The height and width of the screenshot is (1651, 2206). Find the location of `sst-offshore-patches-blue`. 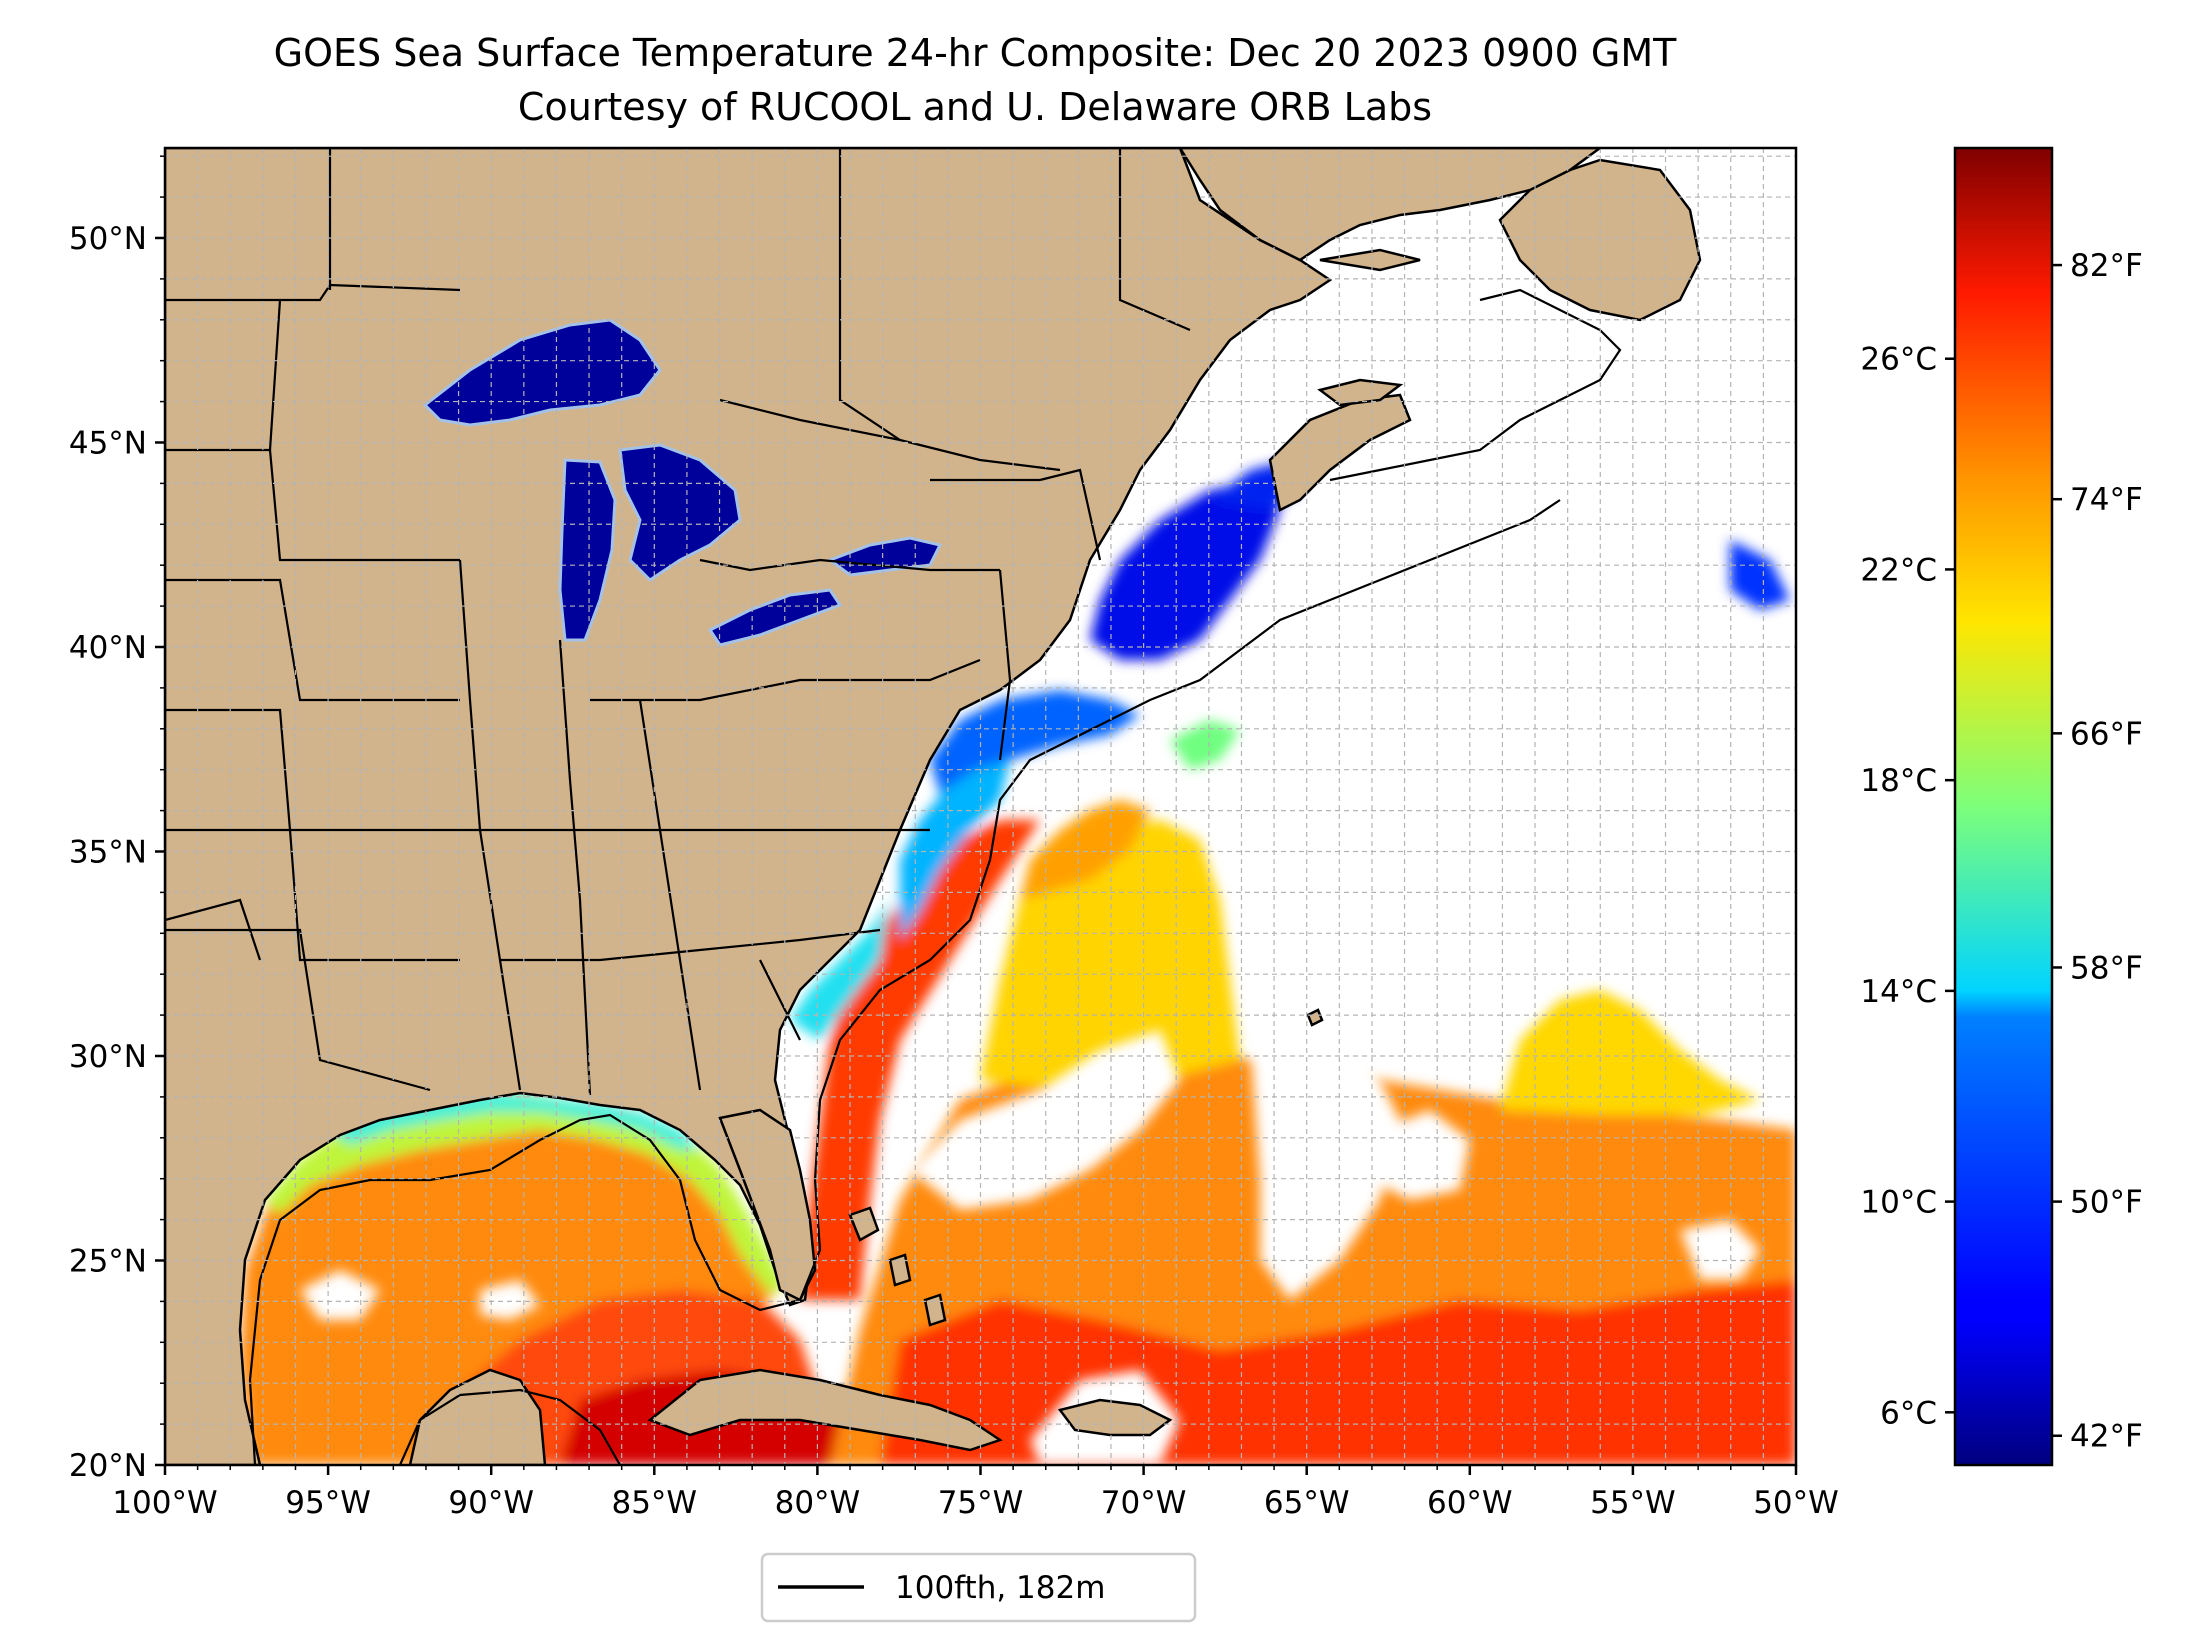

sst-offshore-patches-blue is located at coordinates (1760, 575).